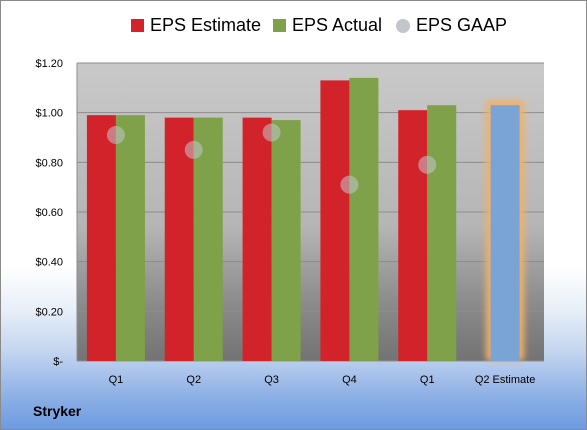 This screenshot has height=430, width=587. I want to click on y-tick-label: $0.80, so click(49, 163).